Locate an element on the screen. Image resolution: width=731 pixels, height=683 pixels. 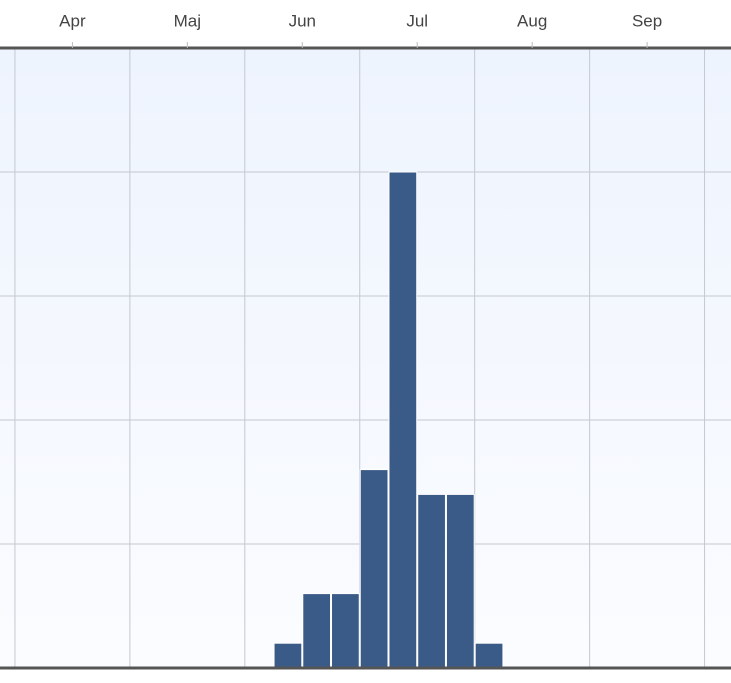
x-tick-label: Apr is located at coordinates (72, 20).